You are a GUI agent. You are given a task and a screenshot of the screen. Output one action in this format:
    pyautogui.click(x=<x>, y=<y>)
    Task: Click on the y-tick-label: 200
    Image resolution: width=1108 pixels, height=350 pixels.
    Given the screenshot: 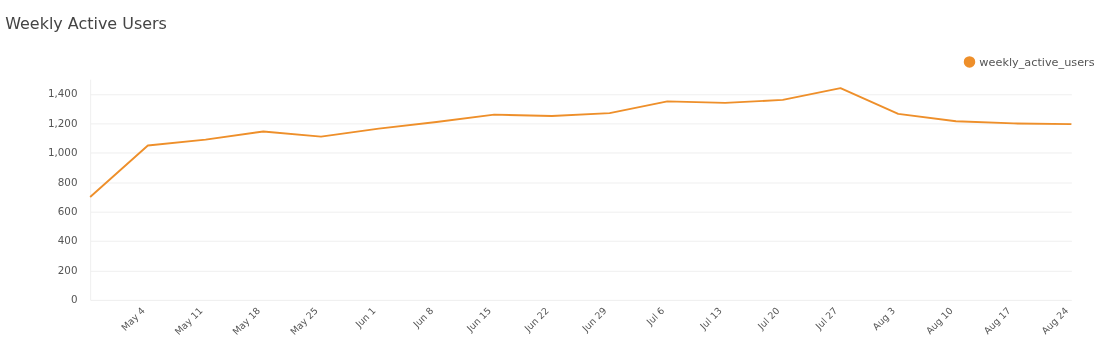 What is the action you would take?
    pyautogui.click(x=67, y=269)
    